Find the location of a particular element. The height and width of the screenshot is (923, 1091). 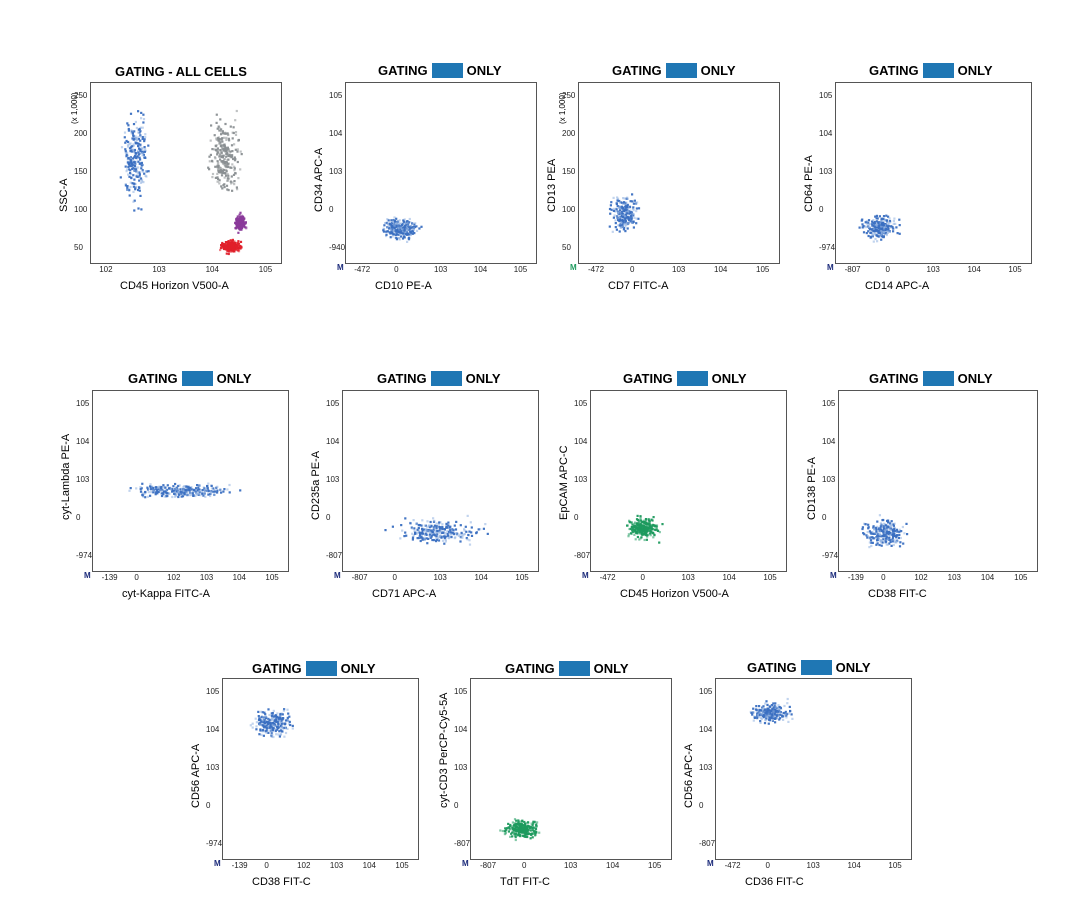

population-green is located at coordinates (520, 830).